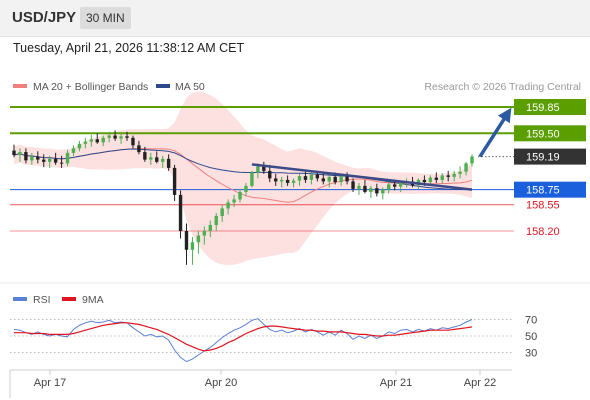 The image size is (590, 400). Describe the element at coordinates (543, 232) in the screenshot. I see `level-158-20-label: 158.20` at that location.